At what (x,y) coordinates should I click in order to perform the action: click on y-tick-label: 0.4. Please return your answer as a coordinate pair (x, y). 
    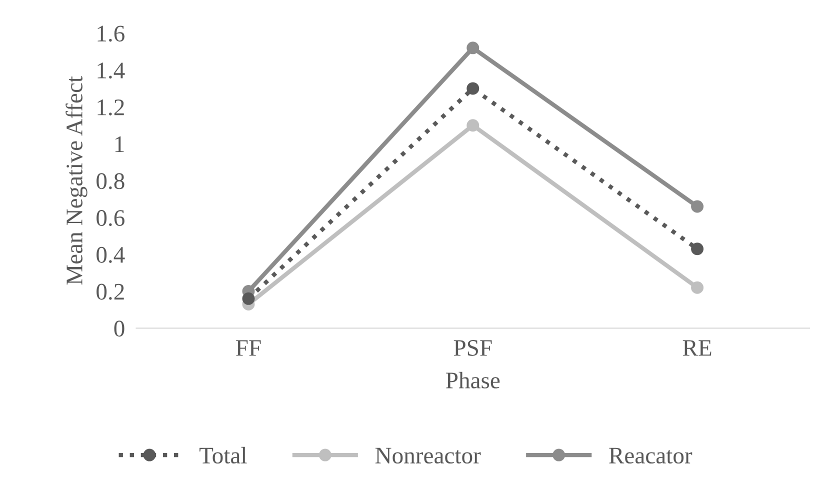
    Looking at the image, I should click on (110, 254).